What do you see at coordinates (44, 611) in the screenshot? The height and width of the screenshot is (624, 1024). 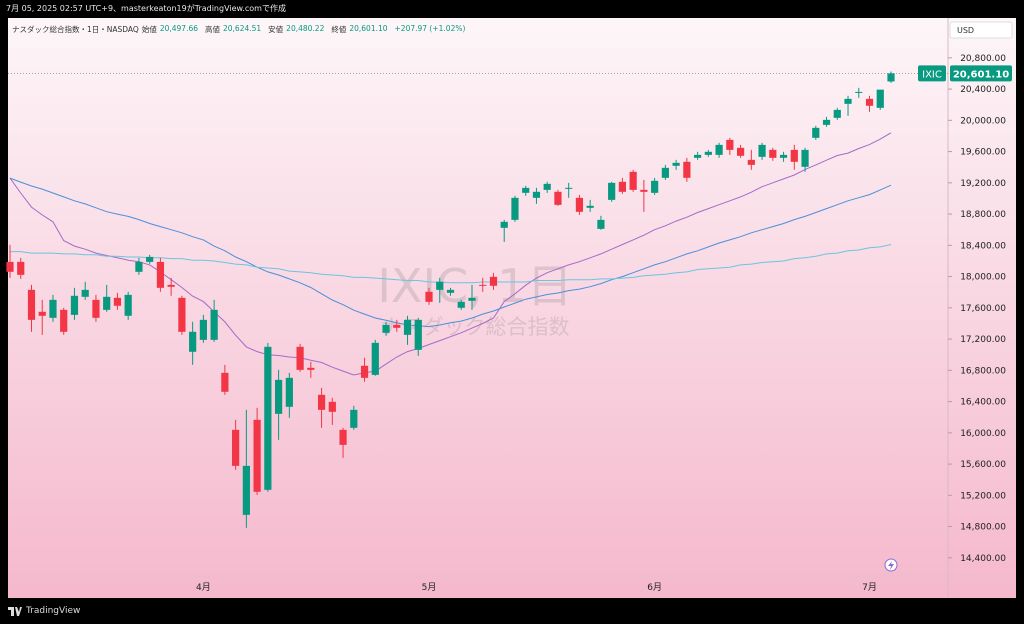 I see `footer: TradingView` at bounding box center [44, 611].